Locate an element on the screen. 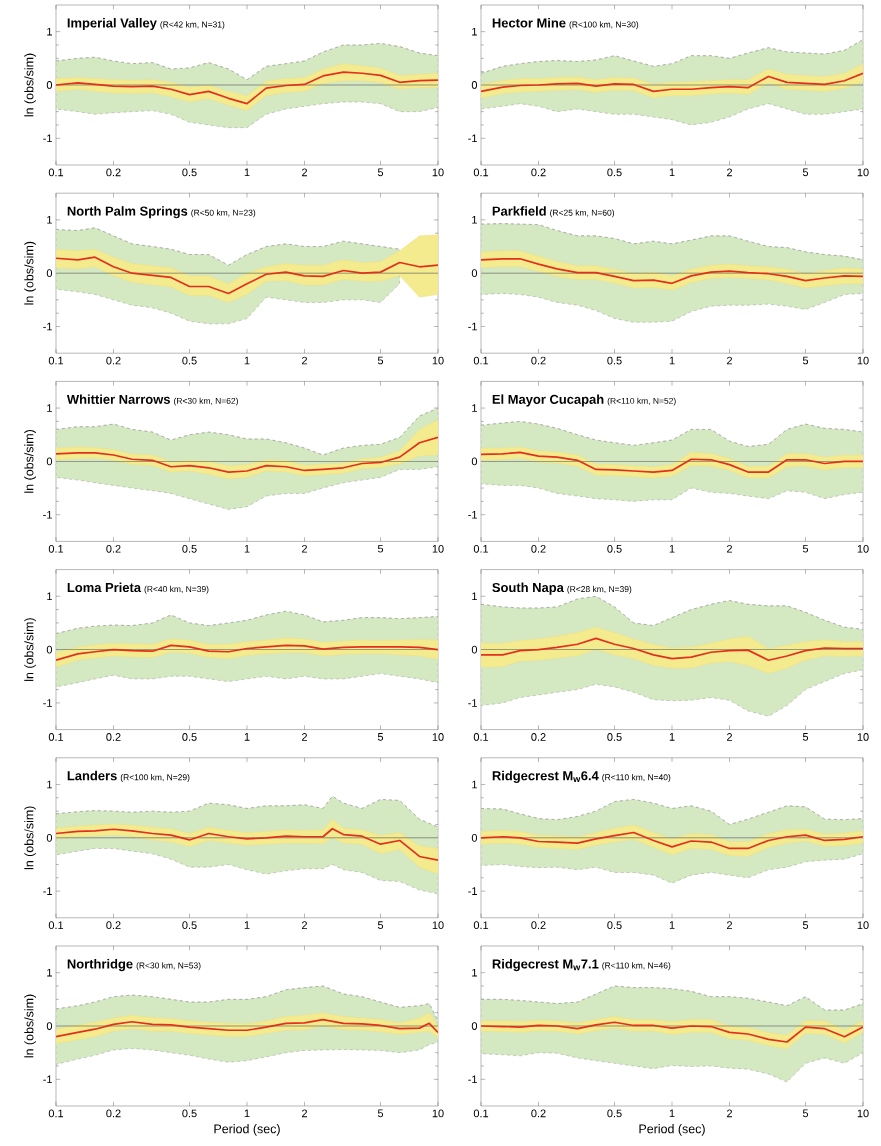  text: Landers is located at coordinates (92, 775).